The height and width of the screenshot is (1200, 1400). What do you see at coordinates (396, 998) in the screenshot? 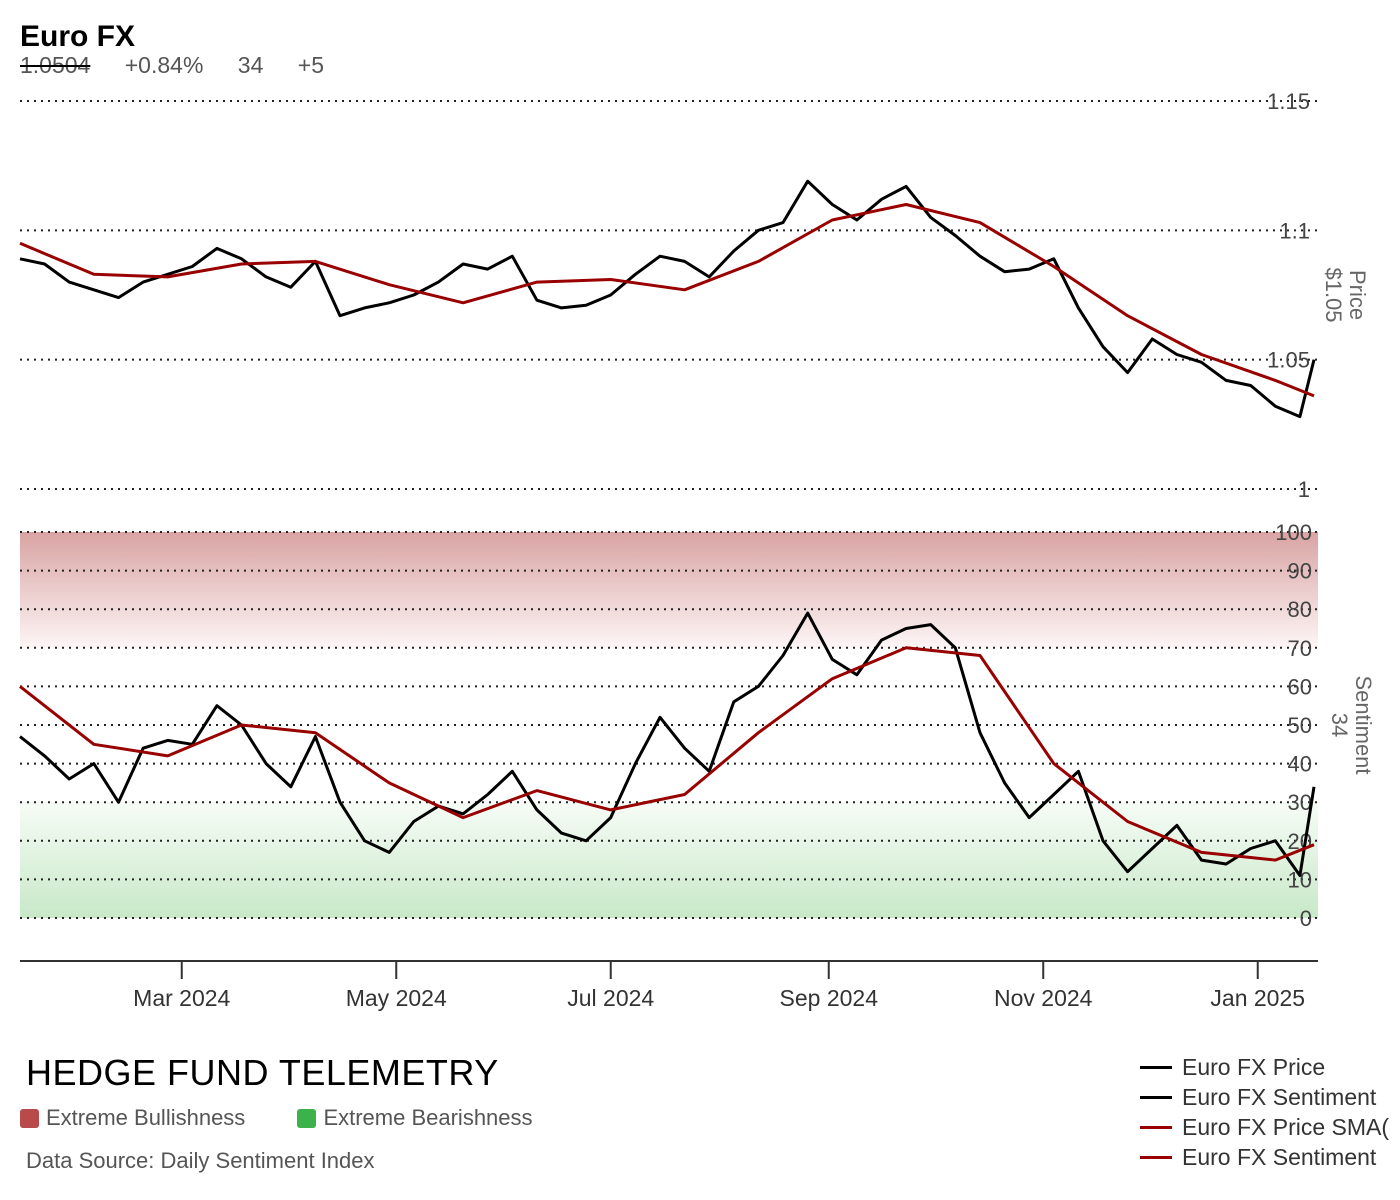
I see `x-tick-label: May 2024` at bounding box center [396, 998].